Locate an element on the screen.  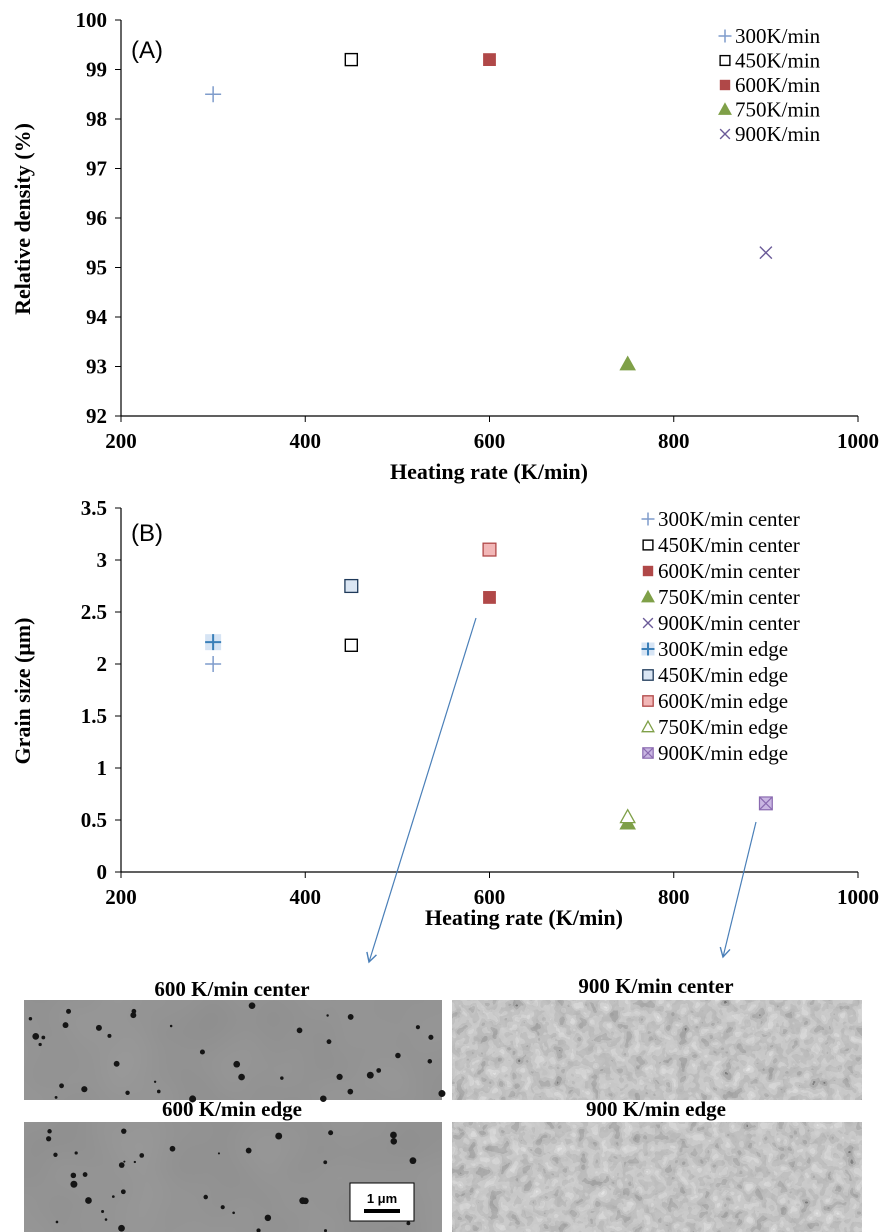
panel-b-y-tick-label: 0 is located at coordinates (102, 872).